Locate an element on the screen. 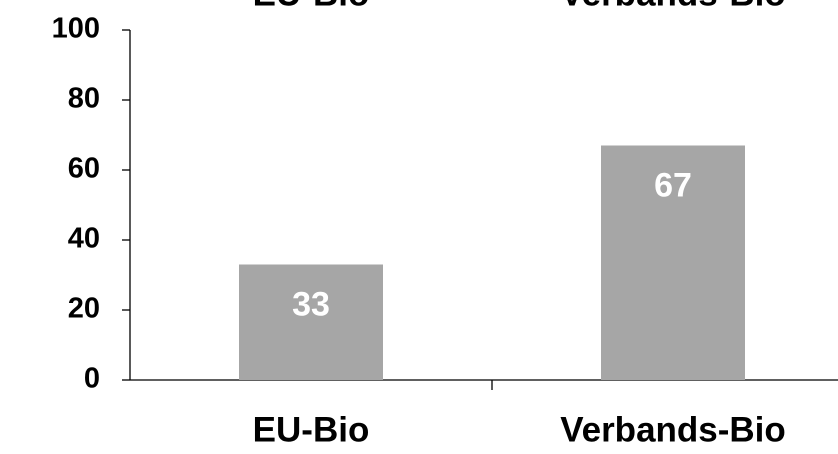  y-tick-label: 100 is located at coordinates (76, 29).